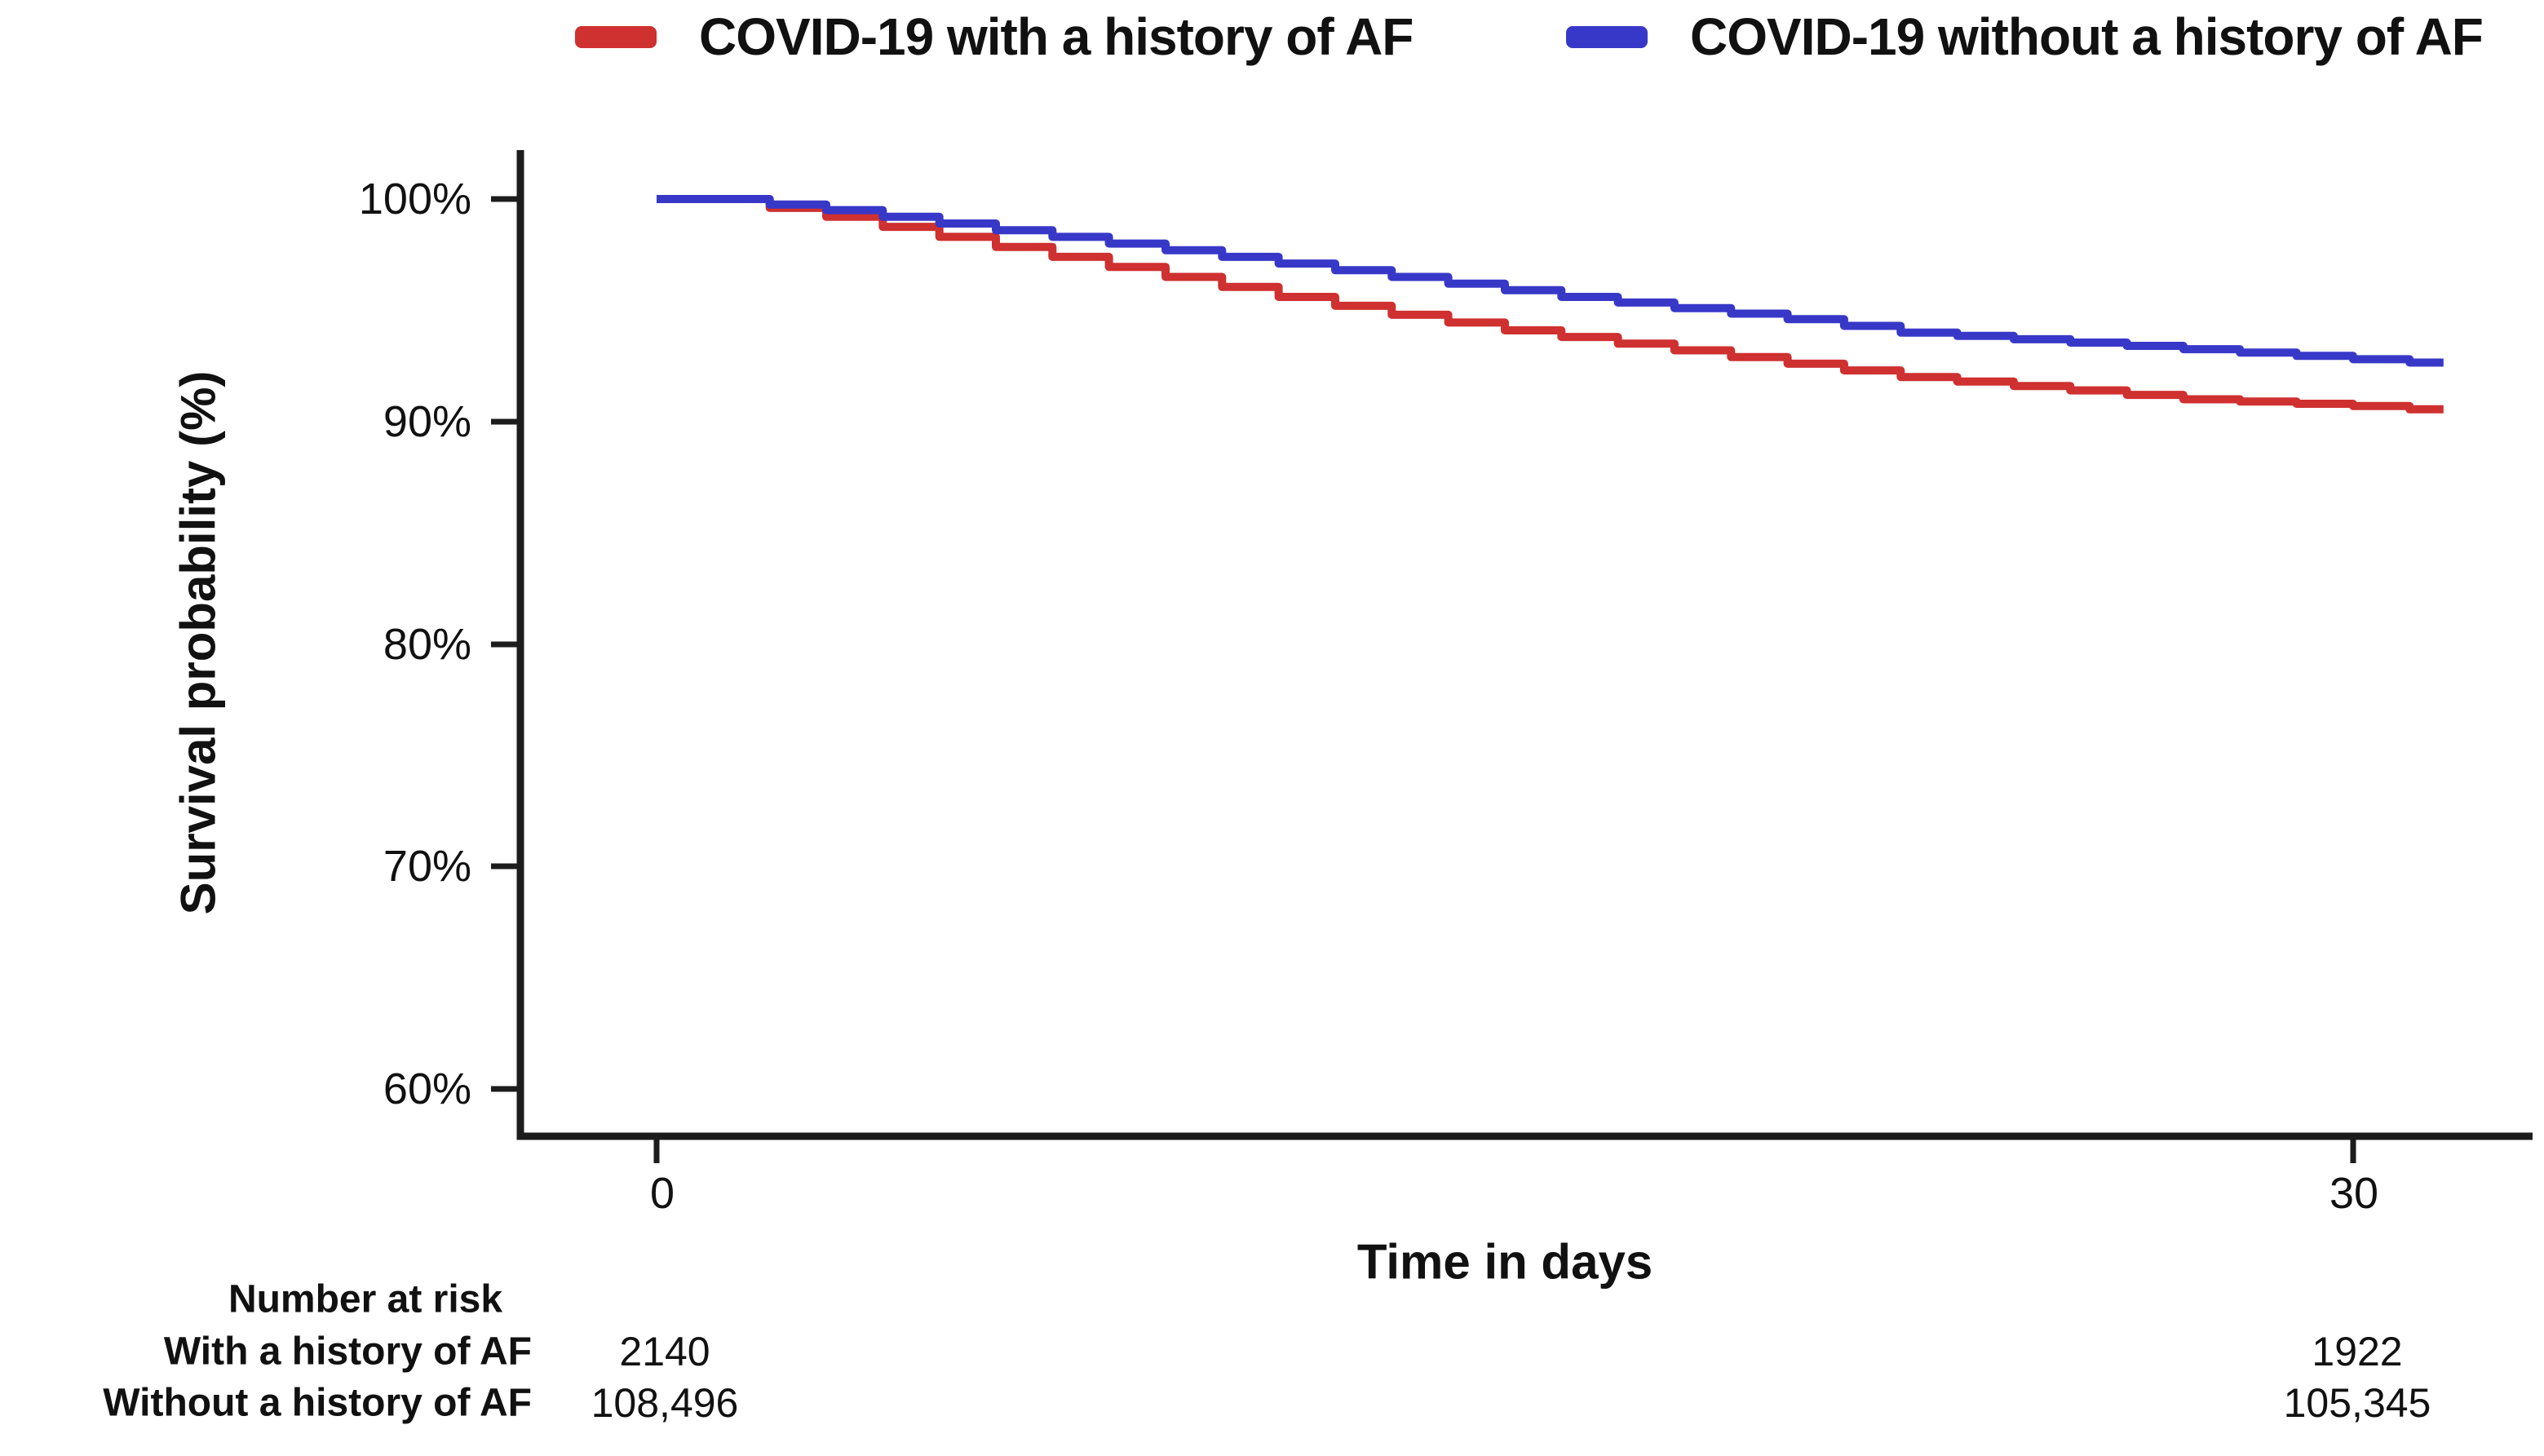 This screenshot has height=1456, width=2544. Describe the element at coordinates (616, 37) in the screenshot. I see `legend-swatch-red` at that location.